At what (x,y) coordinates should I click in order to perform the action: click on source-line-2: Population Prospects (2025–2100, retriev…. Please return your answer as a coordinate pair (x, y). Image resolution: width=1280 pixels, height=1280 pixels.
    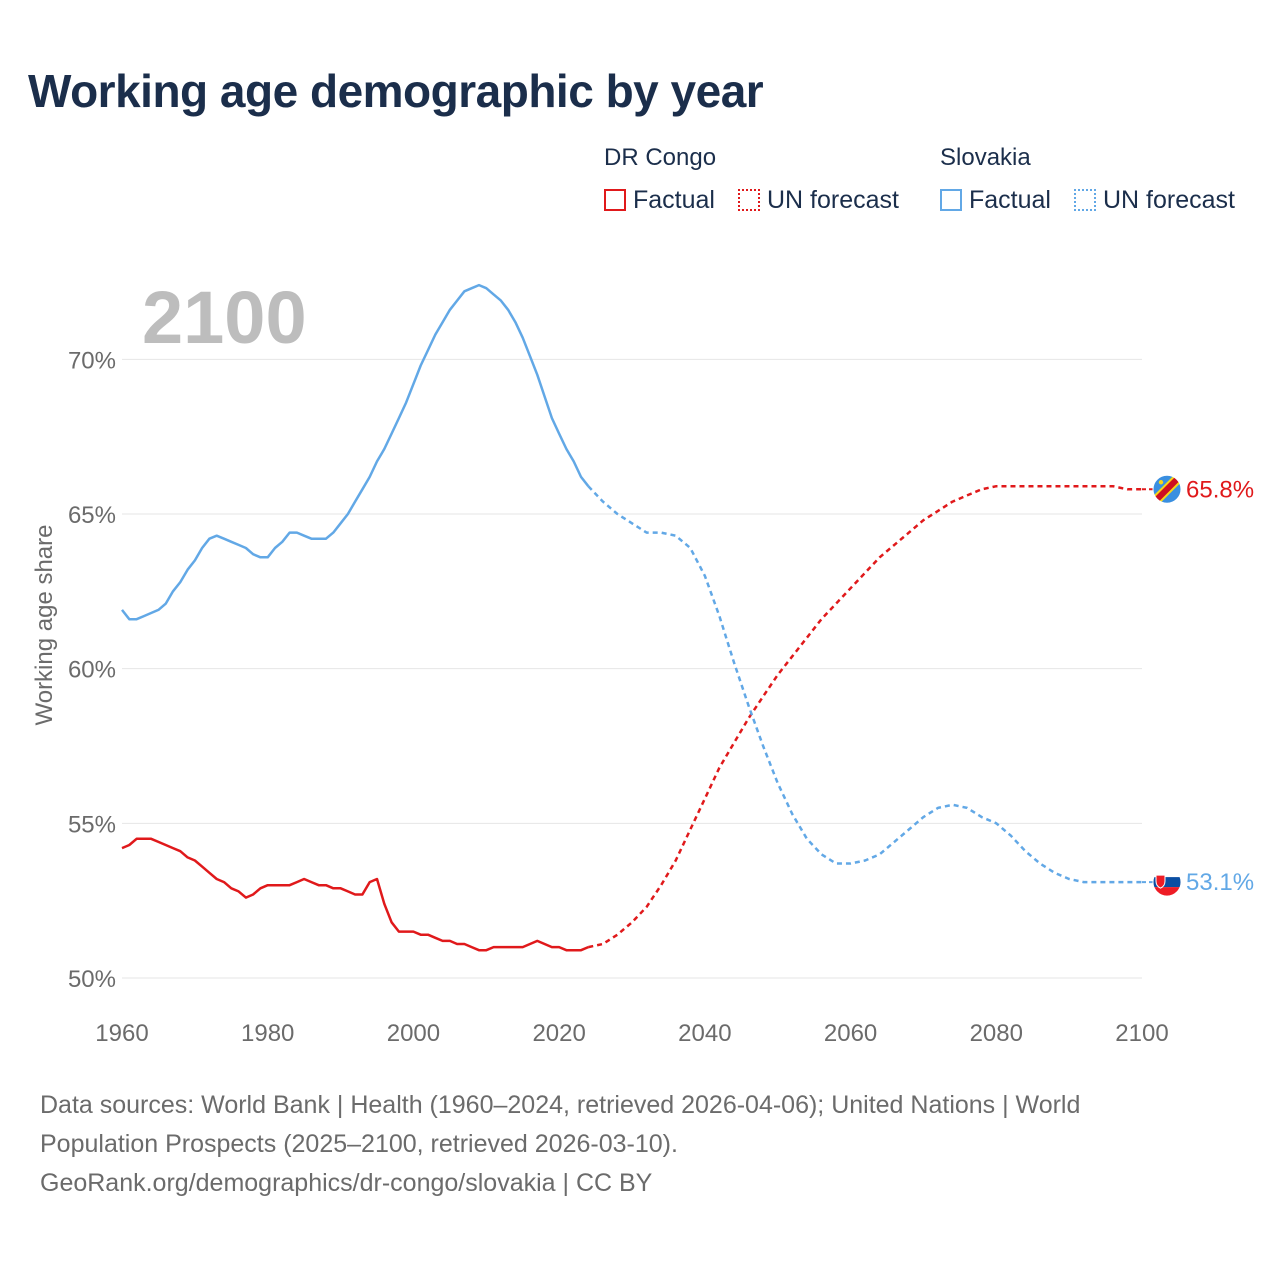
    Looking at the image, I should click on (359, 1144).